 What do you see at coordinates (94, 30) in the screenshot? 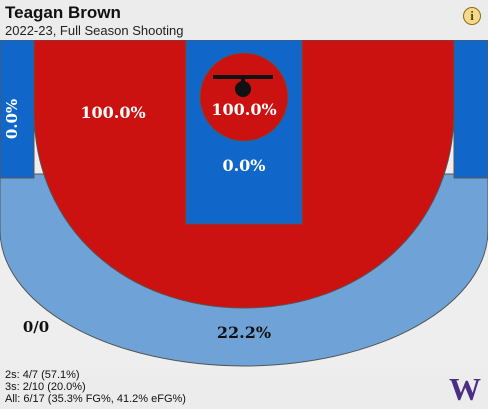
I see `season-subtitle: 2022-23, Full Season Shooting` at bounding box center [94, 30].